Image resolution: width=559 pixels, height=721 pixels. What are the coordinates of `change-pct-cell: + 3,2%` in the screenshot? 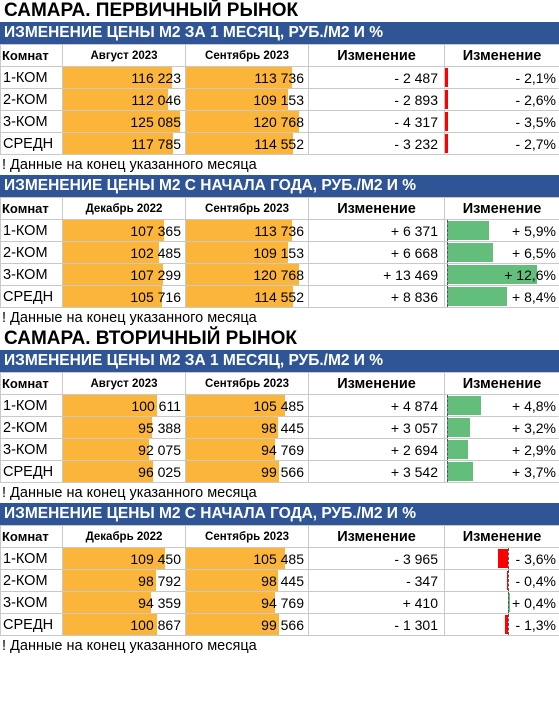 It's located at (501, 427).